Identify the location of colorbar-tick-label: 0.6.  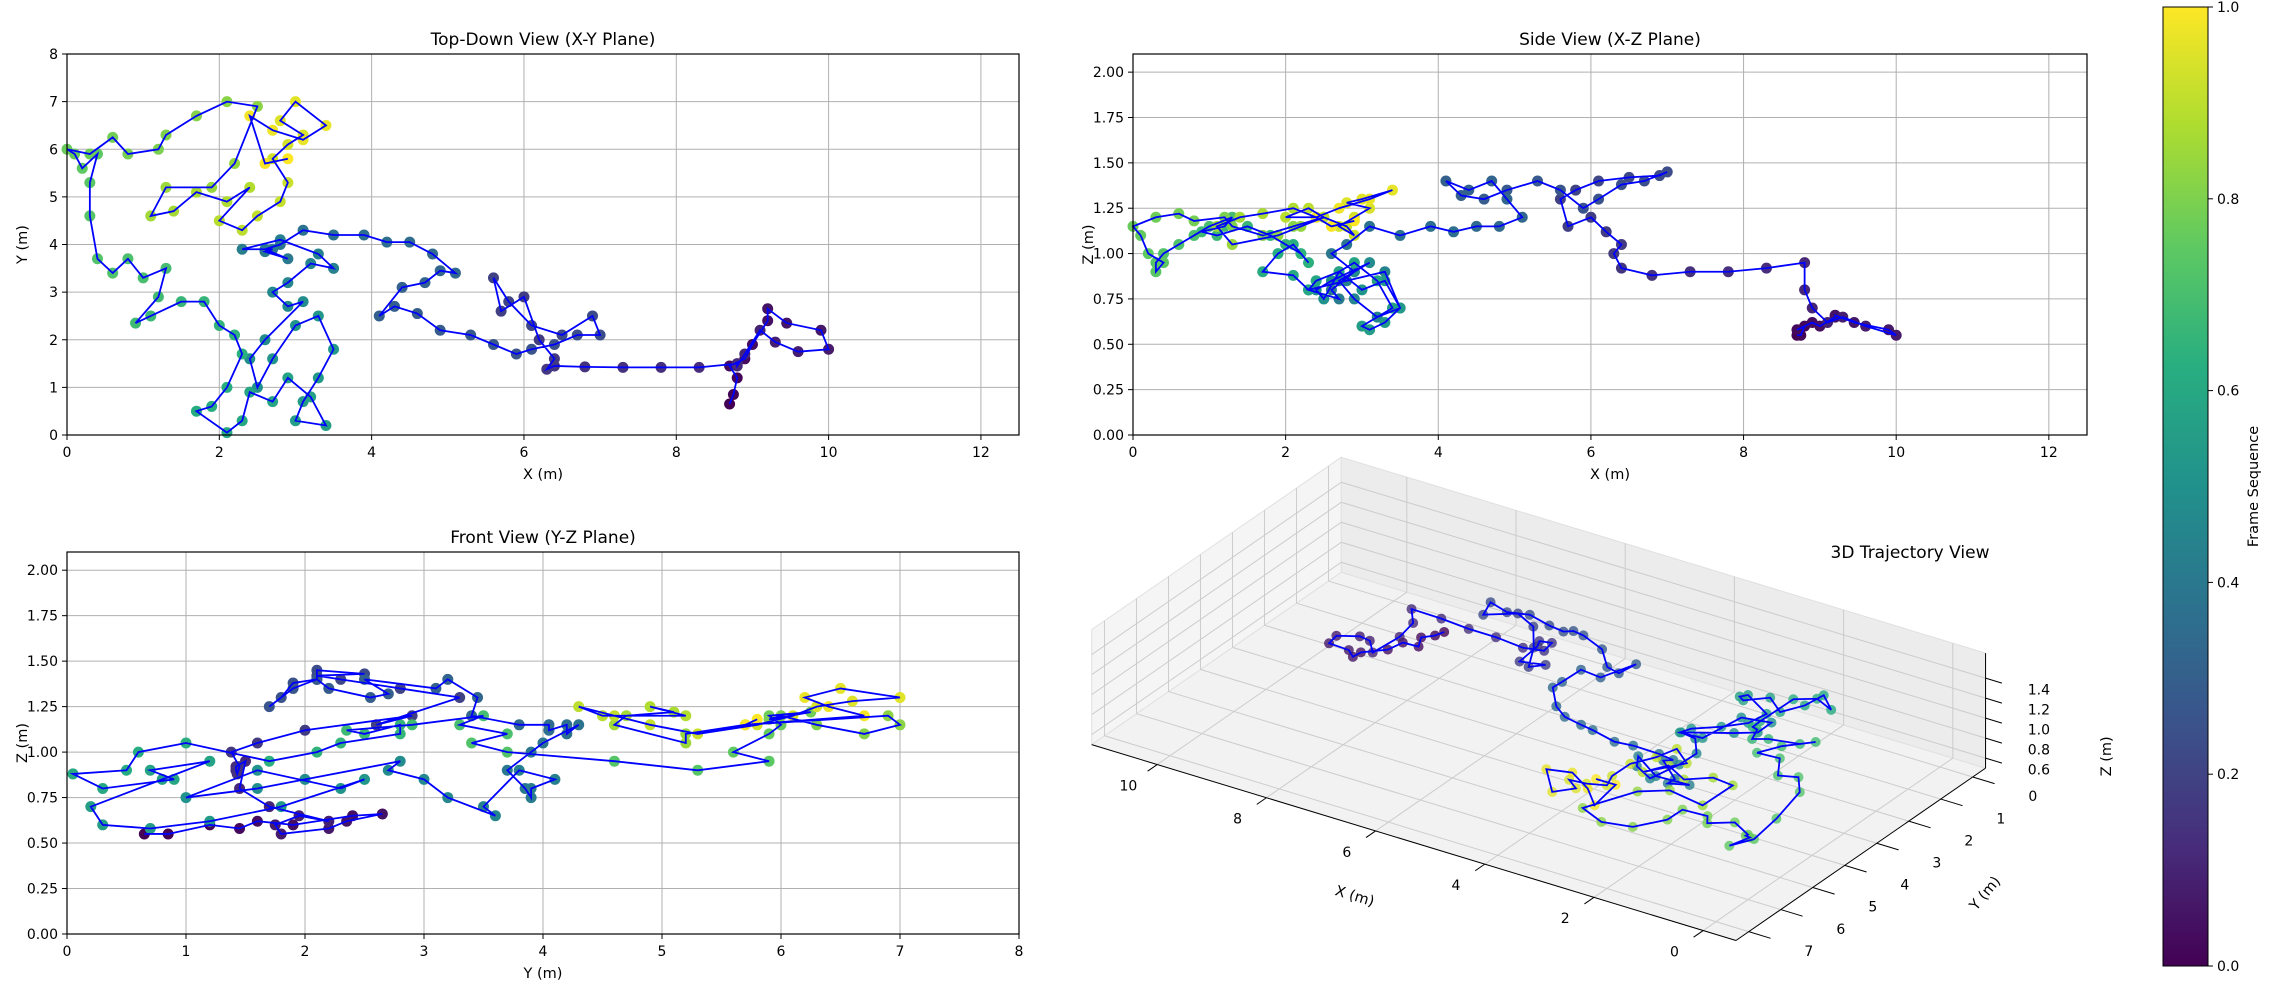
(2228, 392).